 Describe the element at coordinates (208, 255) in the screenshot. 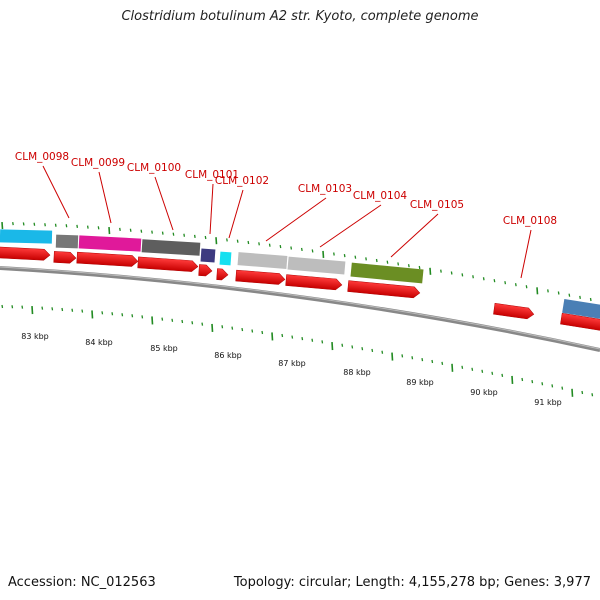

I see `feature-block-navy` at that location.